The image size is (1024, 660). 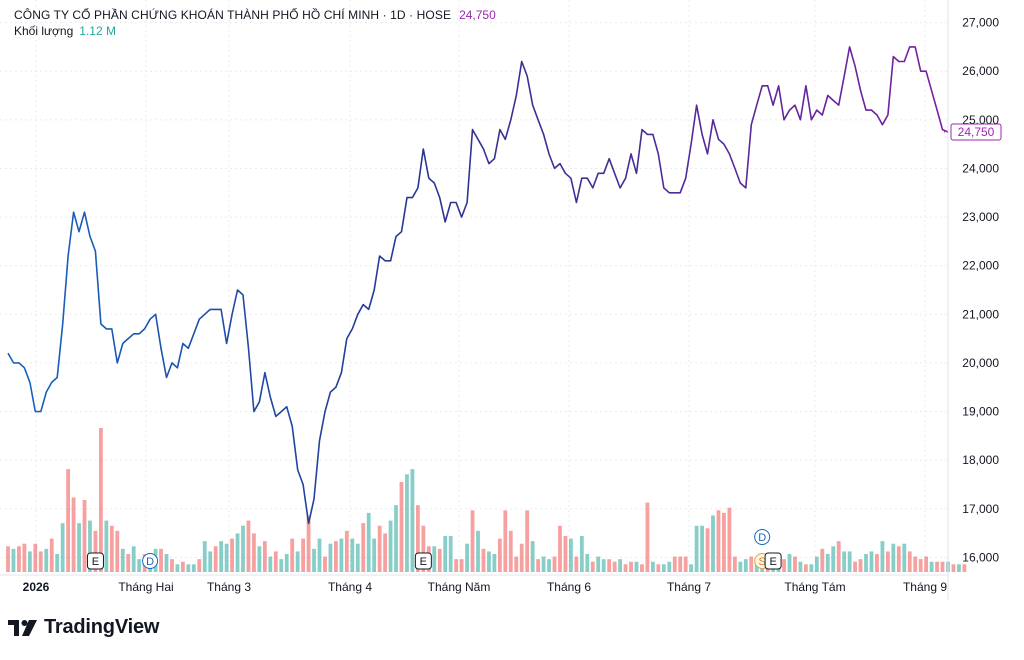 What do you see at coordinates (976, 132) in the screenshot?
I see `last-price-box` at bounding box center [976, 132].